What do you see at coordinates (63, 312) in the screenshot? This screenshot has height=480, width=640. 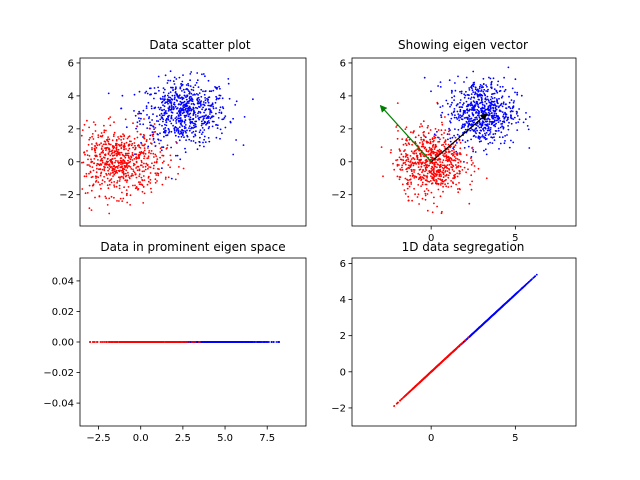 I see `y-tick-label: 0.02` at bounding box center [63, 312].